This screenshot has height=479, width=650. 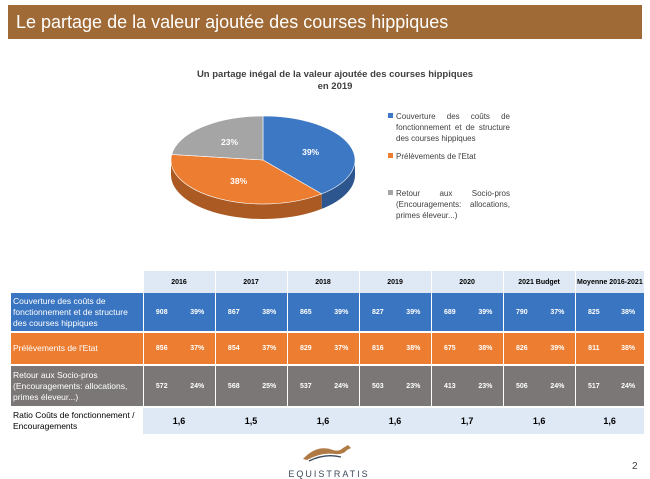 I want to click on page-number: 2, so click(x=635, y=466).